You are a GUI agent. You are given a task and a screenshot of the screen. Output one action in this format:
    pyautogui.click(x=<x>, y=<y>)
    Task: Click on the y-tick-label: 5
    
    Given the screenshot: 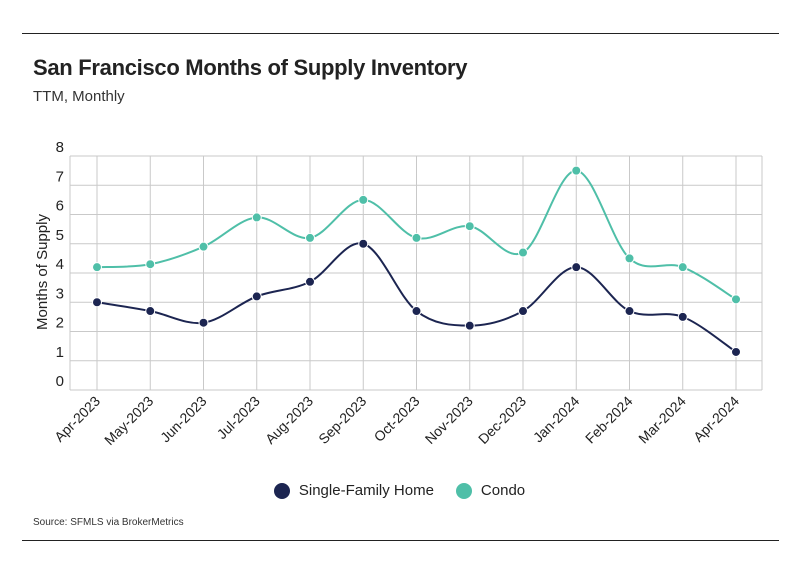 What is the action you would take?
    pyautogui.click(x=60, y=235)
    